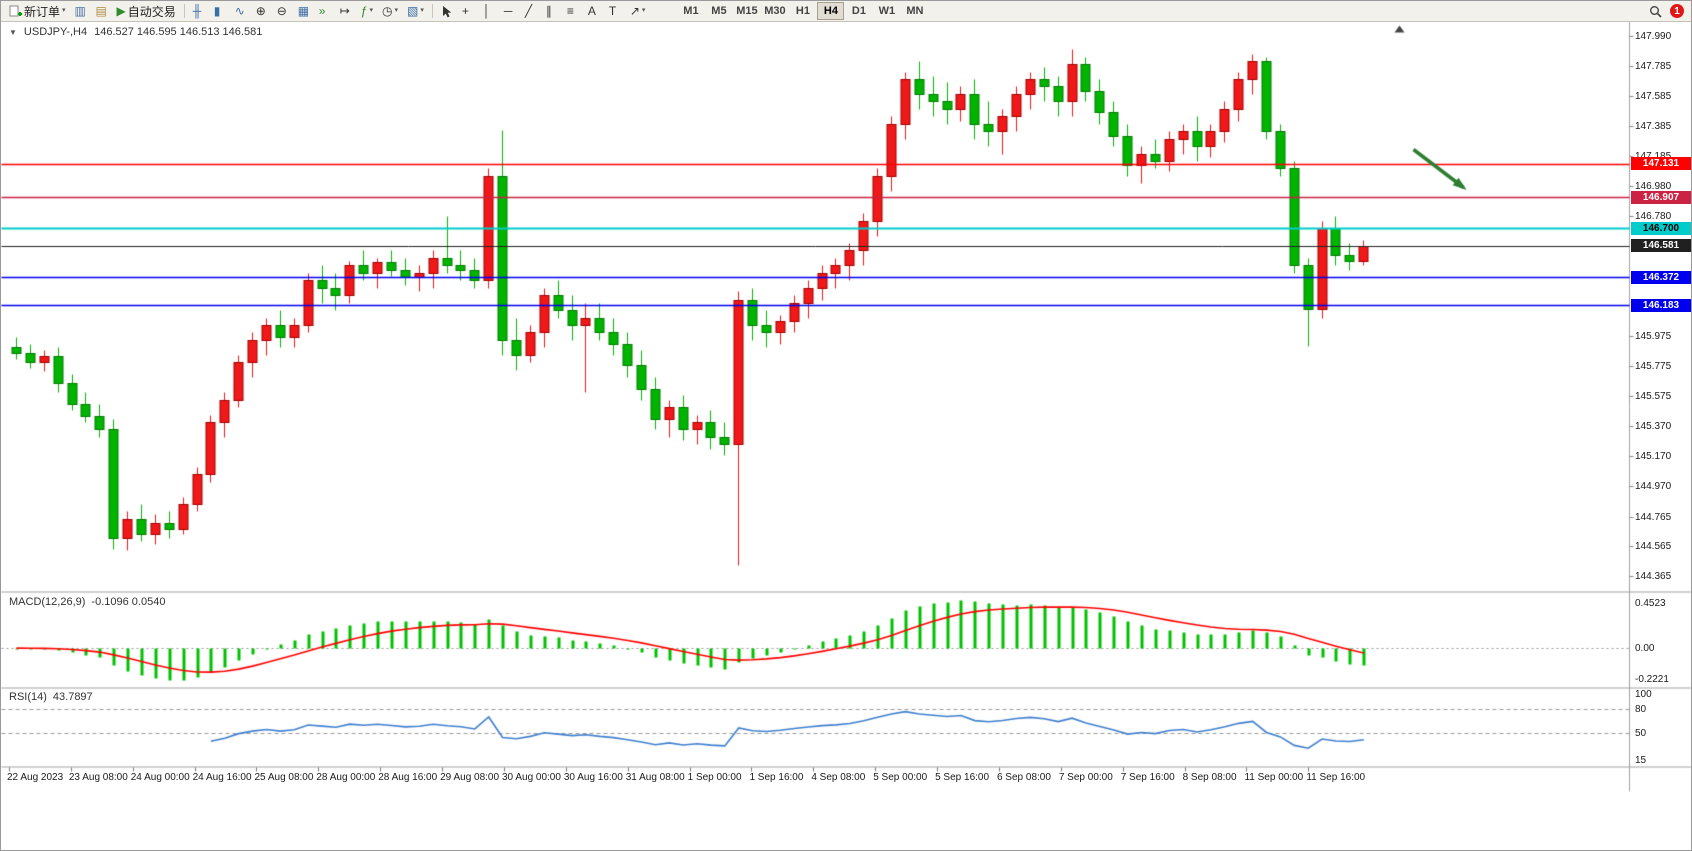 This screenshot has width=1692, height=851. Describe the element at coordinates (1677, 11) in the screenshot. I see `notification-badge: 1` at that location.